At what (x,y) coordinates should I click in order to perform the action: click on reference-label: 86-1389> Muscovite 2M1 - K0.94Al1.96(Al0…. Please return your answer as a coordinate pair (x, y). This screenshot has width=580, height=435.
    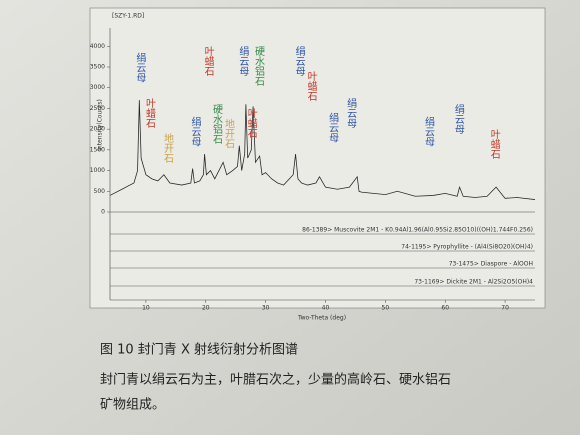
    Looking at the image, I should click on (417, 230).